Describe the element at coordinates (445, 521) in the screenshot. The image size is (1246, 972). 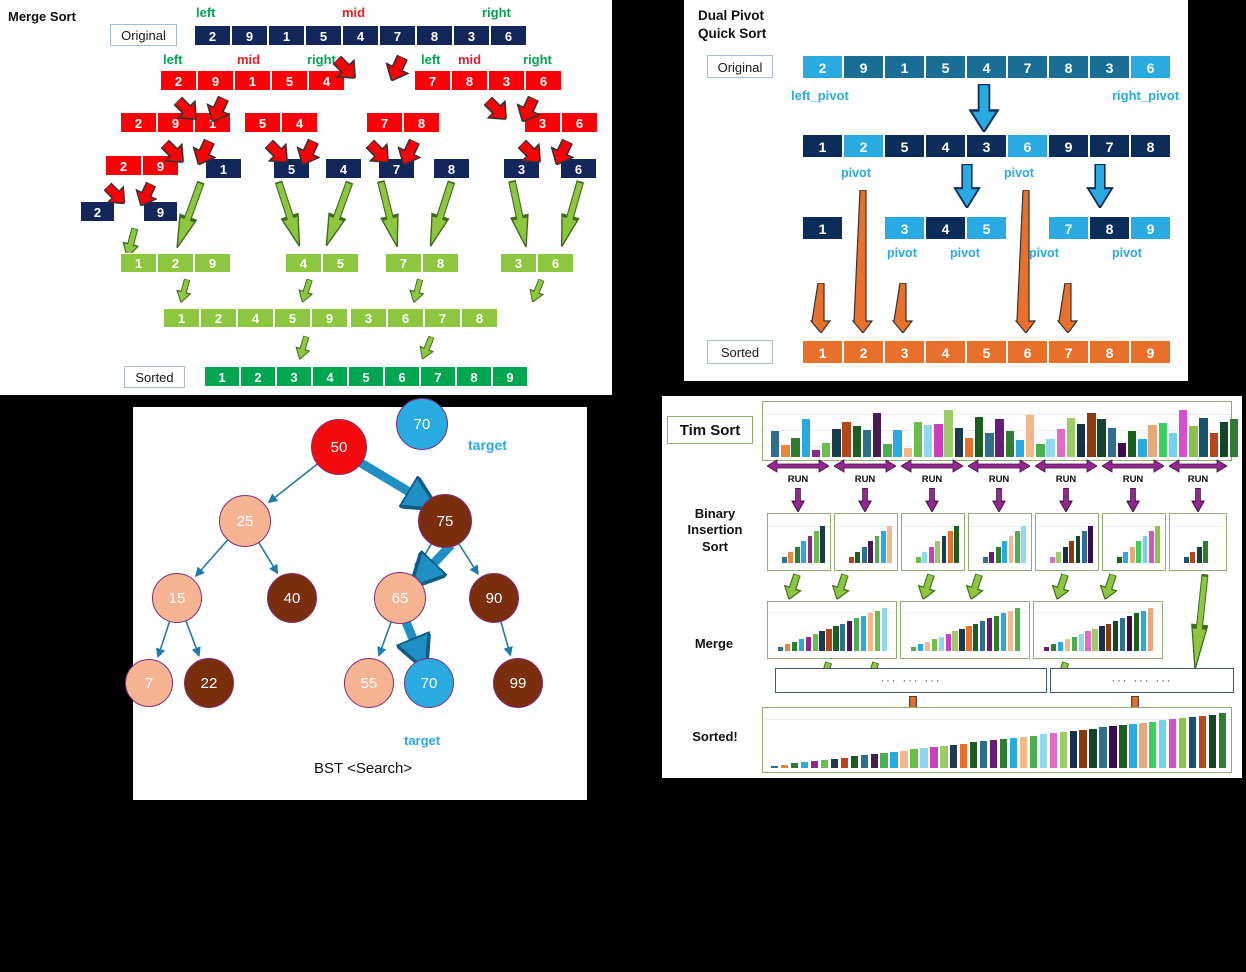
I see `bst-node-75: 75` at that location.